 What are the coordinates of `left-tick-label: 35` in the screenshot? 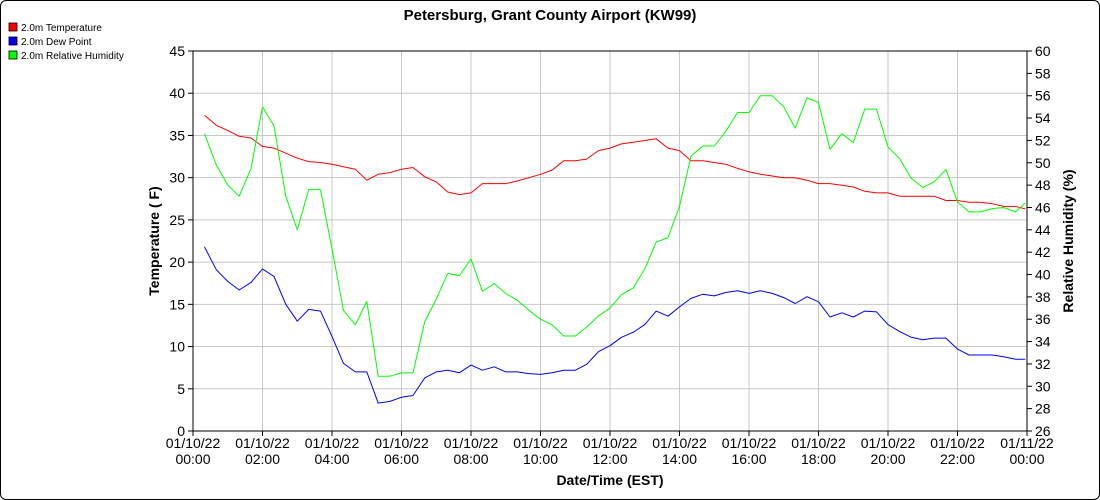 It's located at (177, 135).